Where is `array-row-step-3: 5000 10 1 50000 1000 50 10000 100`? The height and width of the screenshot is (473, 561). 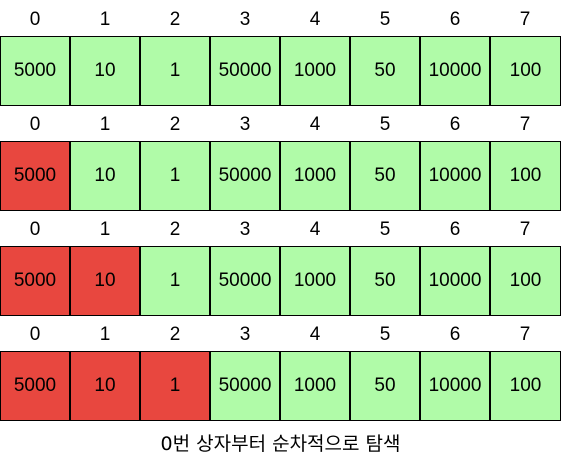
array-row-step-3: 5000 10 1 50000 1000 50 10000 100 is located at coordinates (280, 386).